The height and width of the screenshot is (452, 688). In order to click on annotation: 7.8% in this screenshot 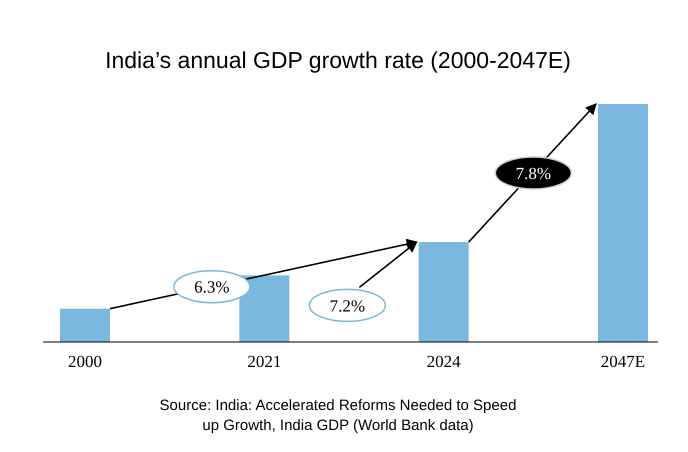, I will do `click(534, 174)`.